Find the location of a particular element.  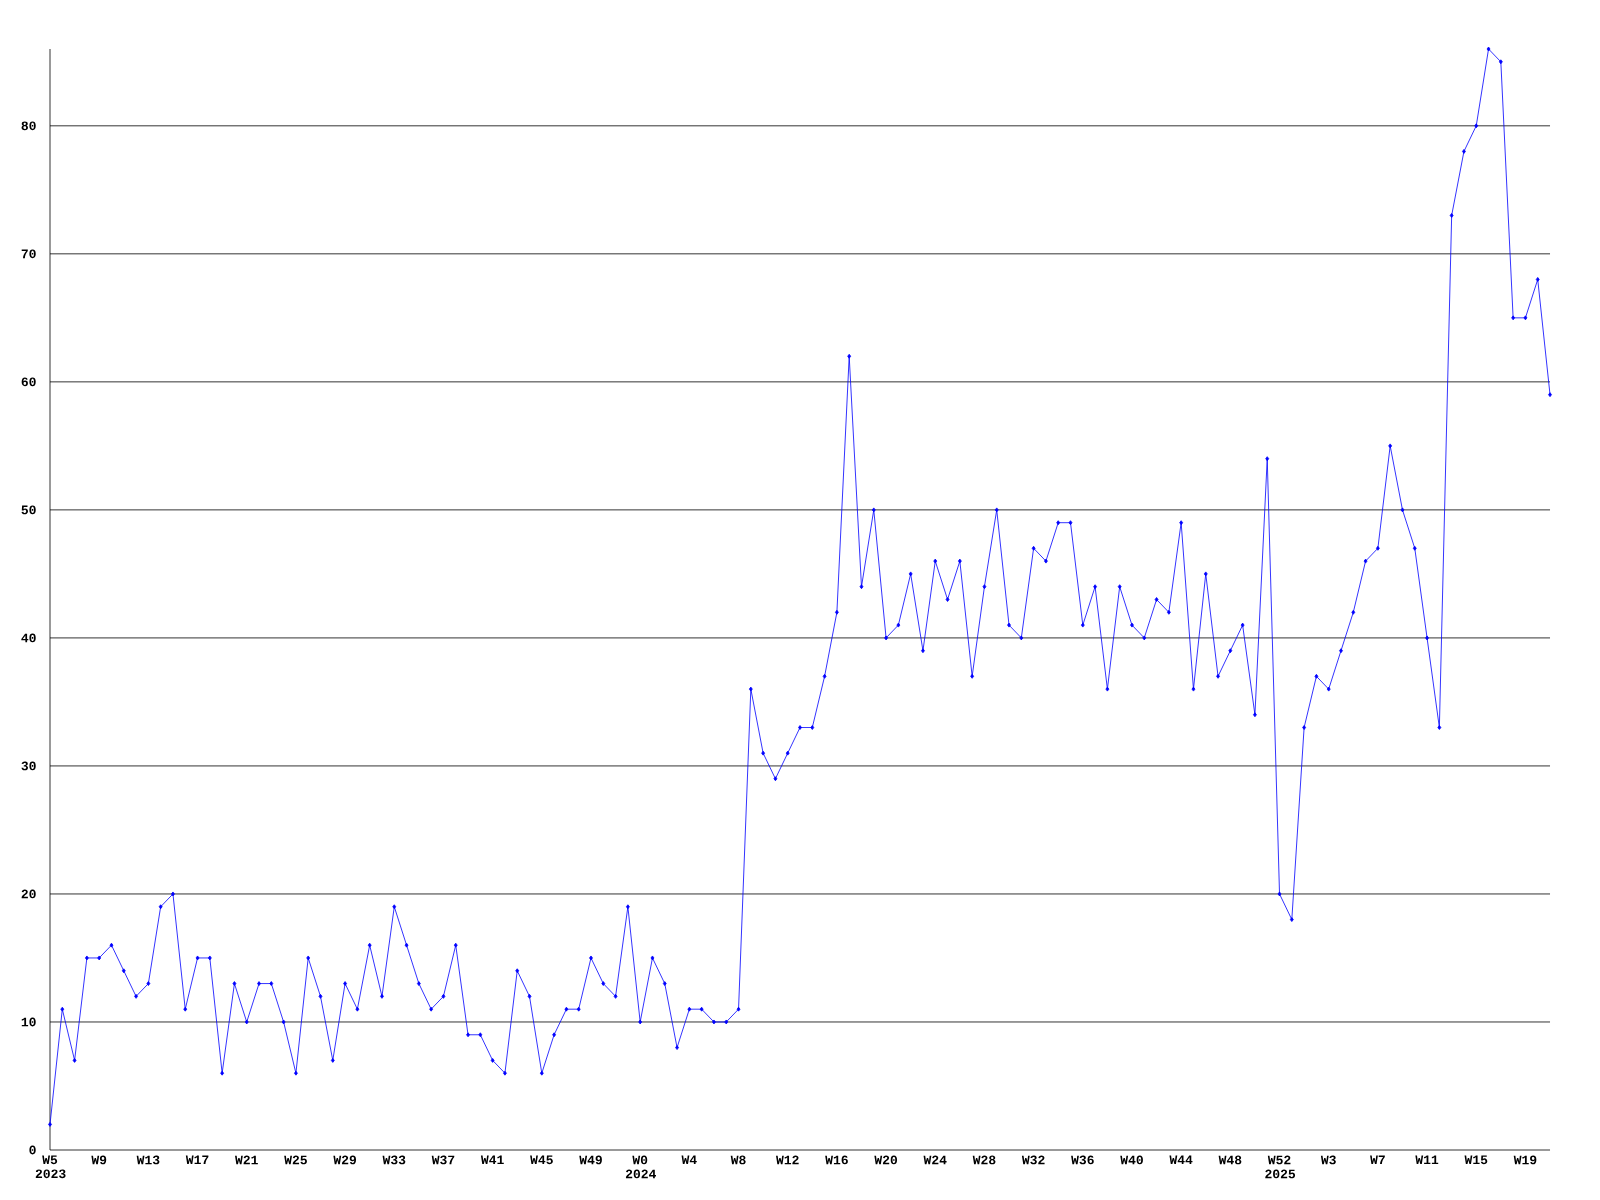

x-tick-label: W49 is located at coordinates (590, 1160).